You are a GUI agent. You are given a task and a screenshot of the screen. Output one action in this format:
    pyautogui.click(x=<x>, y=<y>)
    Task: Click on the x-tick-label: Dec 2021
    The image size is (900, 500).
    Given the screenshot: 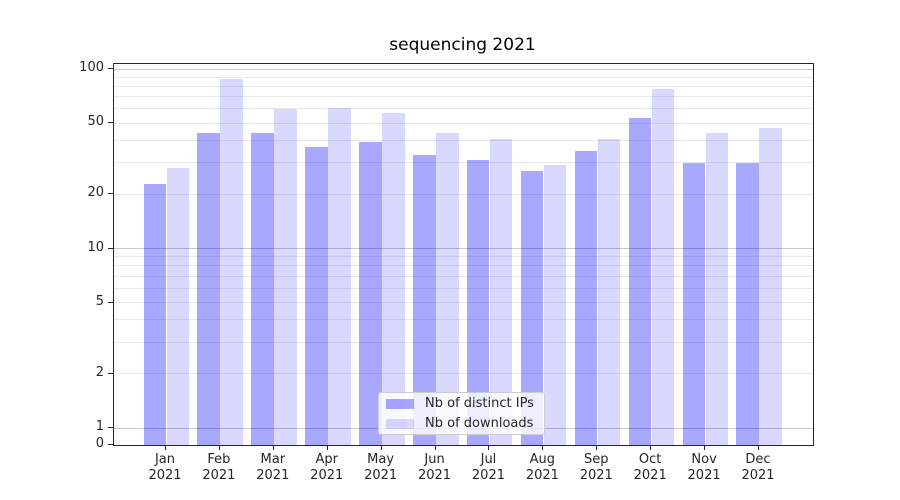 What is the action you would take?
    pyautogui.click(x=758, y=467)
    